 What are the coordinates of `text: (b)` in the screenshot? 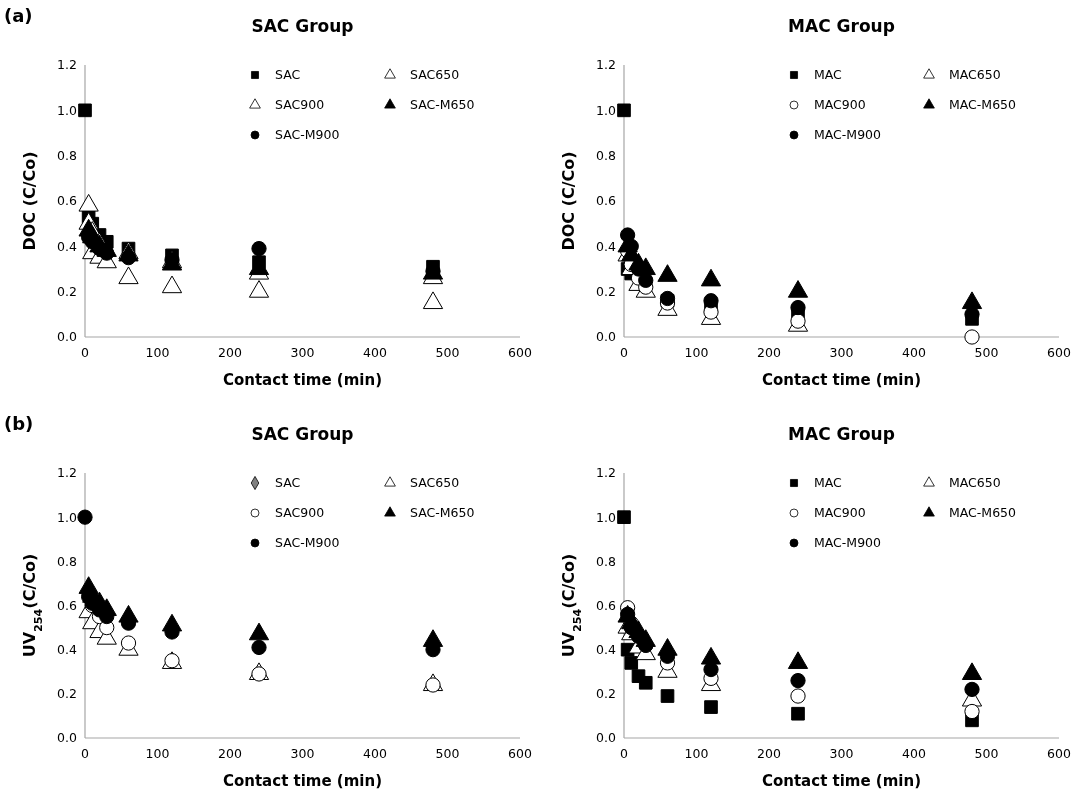 It's located at (19, 423).